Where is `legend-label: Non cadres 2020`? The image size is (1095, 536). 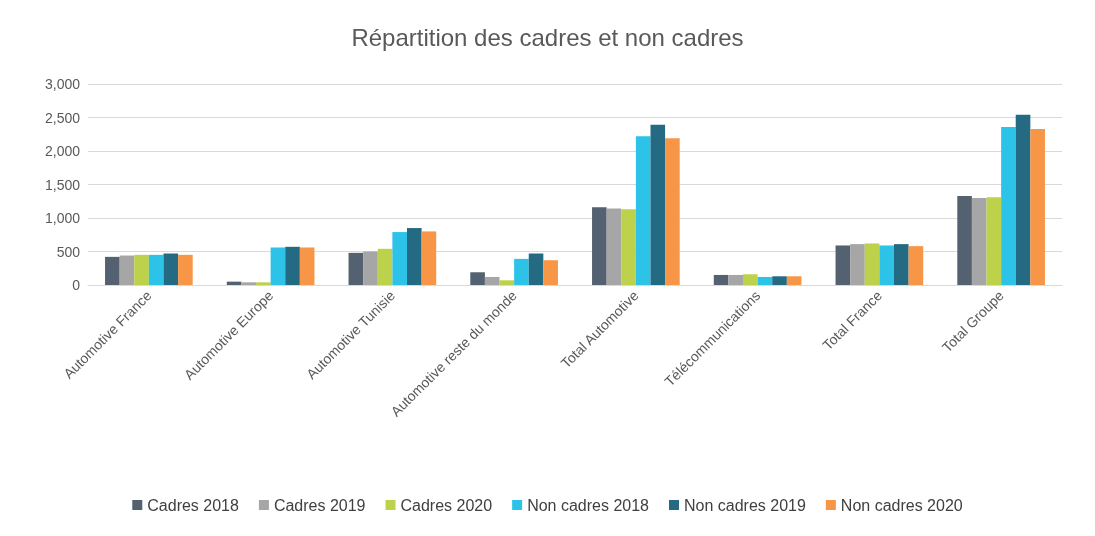 legend-label: Non cadres 2020 is located at coordinates (901, 505).